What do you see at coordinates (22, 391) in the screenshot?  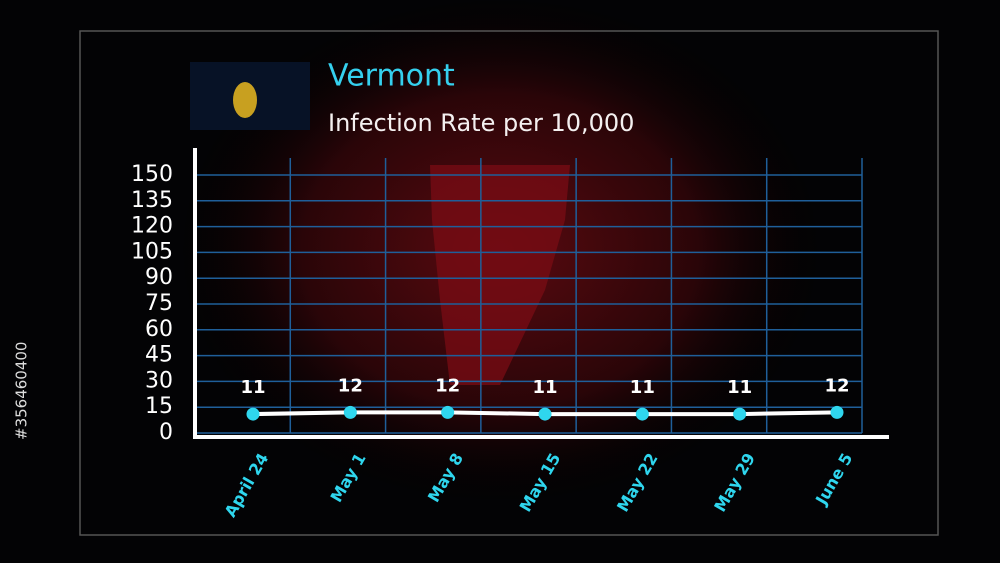 I see `side-text: #356460400` at bounding box center [22, 391].